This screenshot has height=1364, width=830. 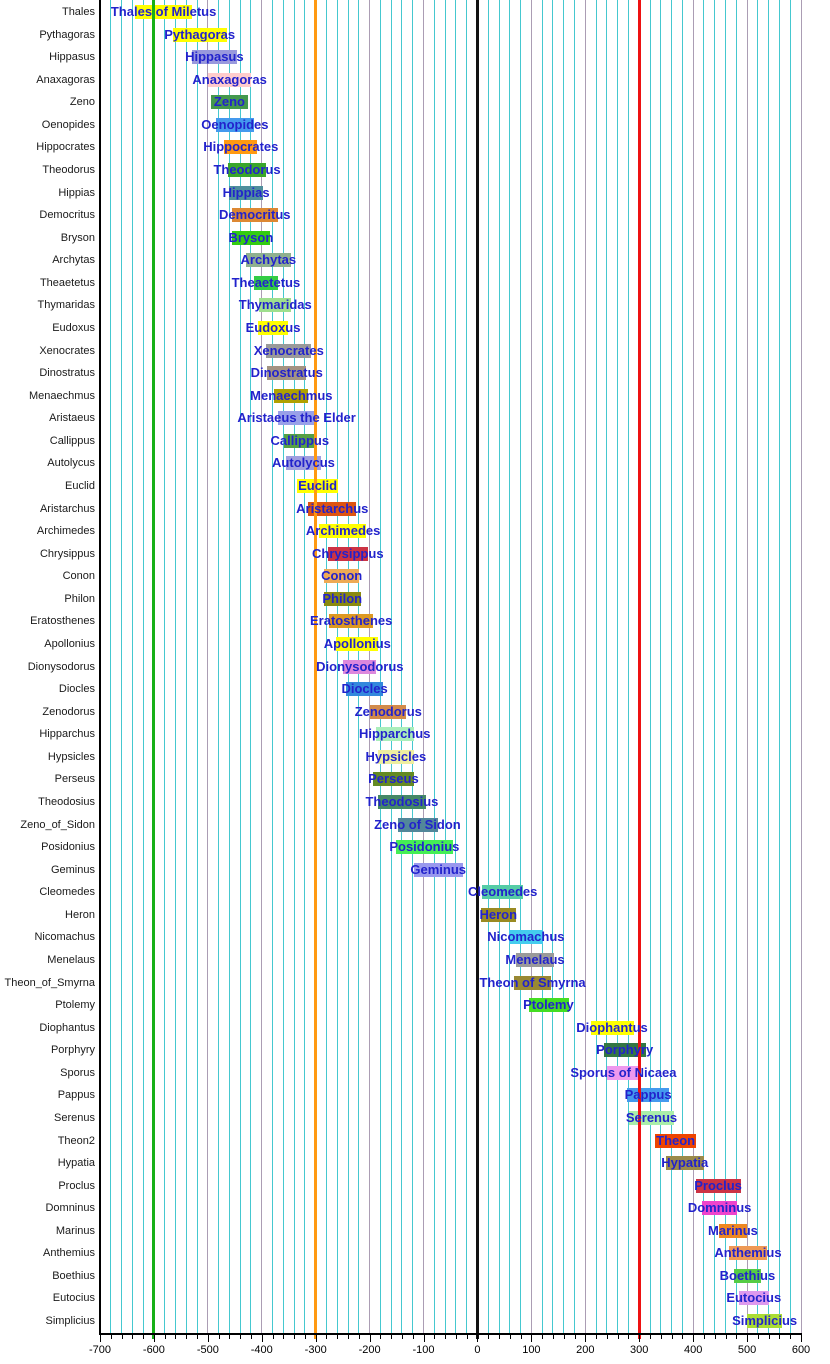 I want to click on bar-label: Aristarchus, so click(x=332, y=508).